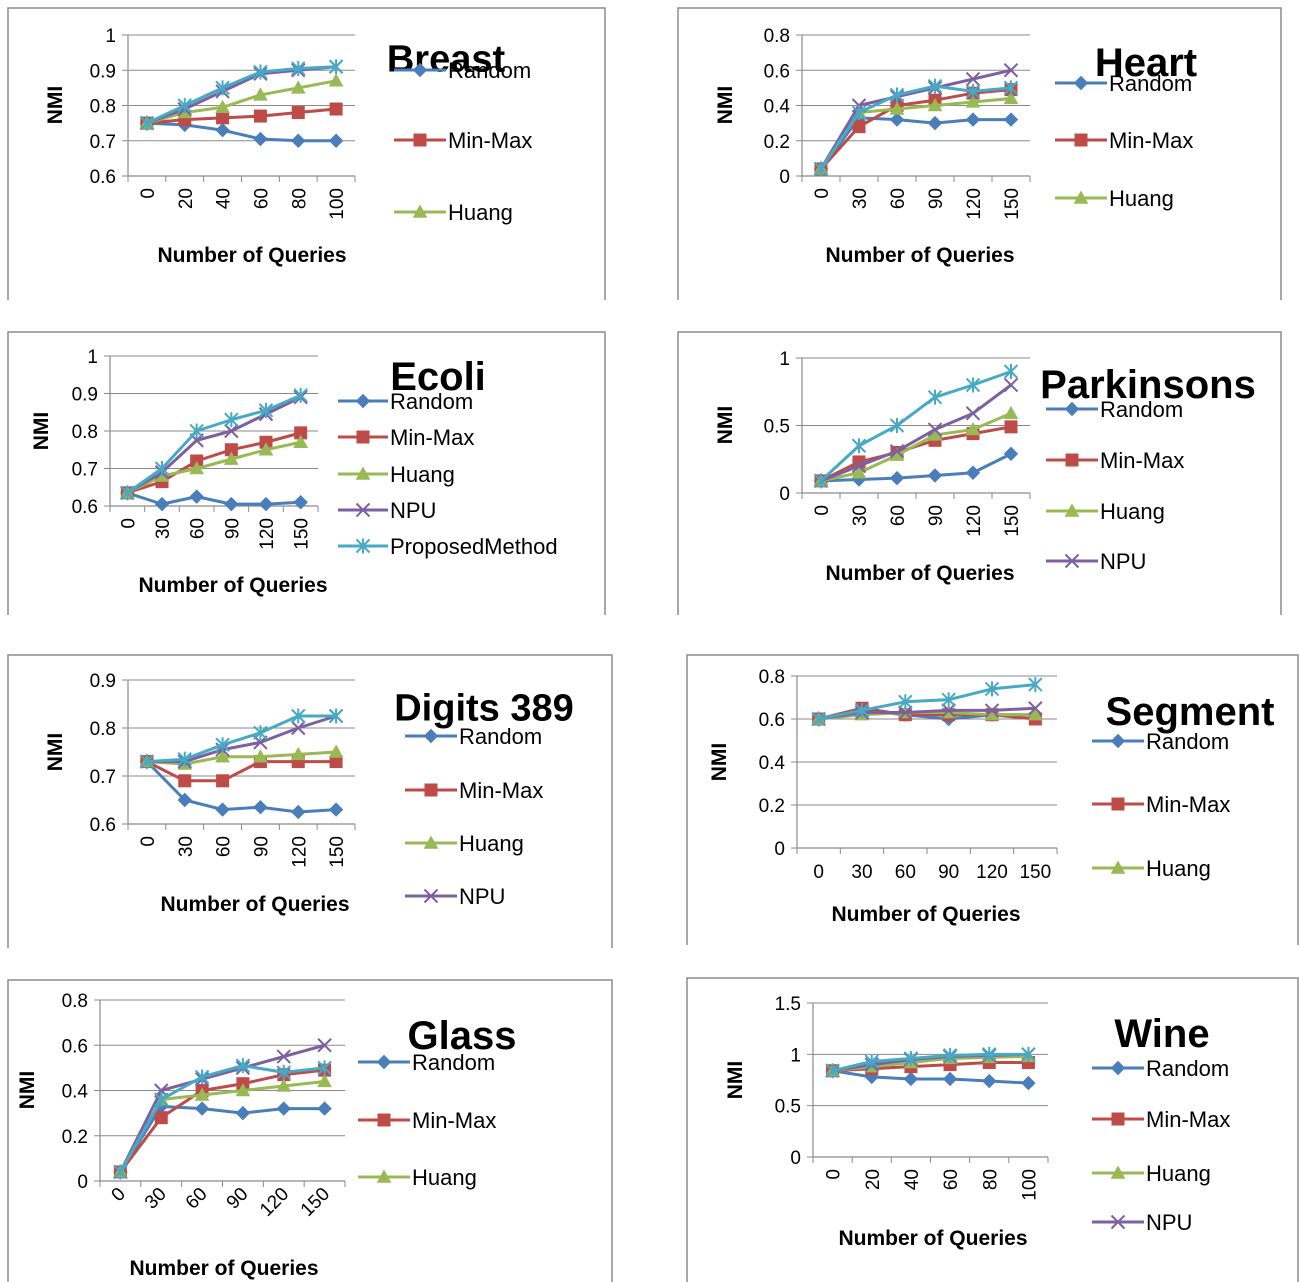 The width and height of the screenshot is (1299, 1282). I want to click on legend-label: Random, so click(500, 736).